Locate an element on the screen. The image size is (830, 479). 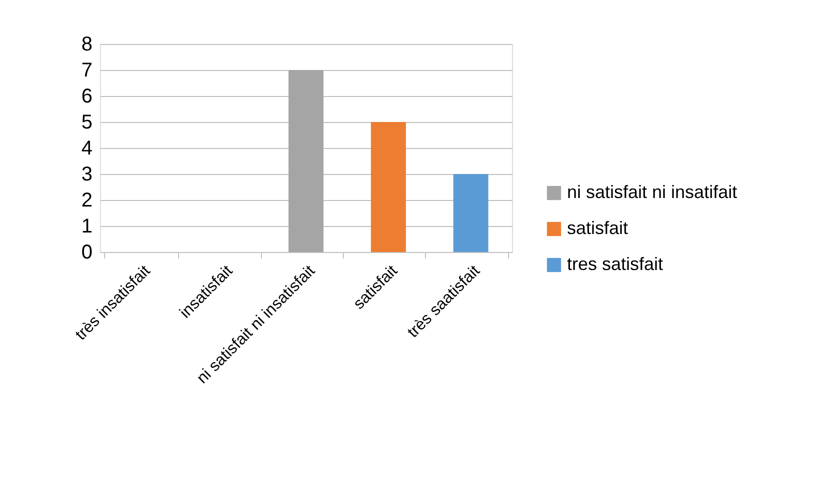
y-tick-label: 1 is located at coordinates (86, 227).